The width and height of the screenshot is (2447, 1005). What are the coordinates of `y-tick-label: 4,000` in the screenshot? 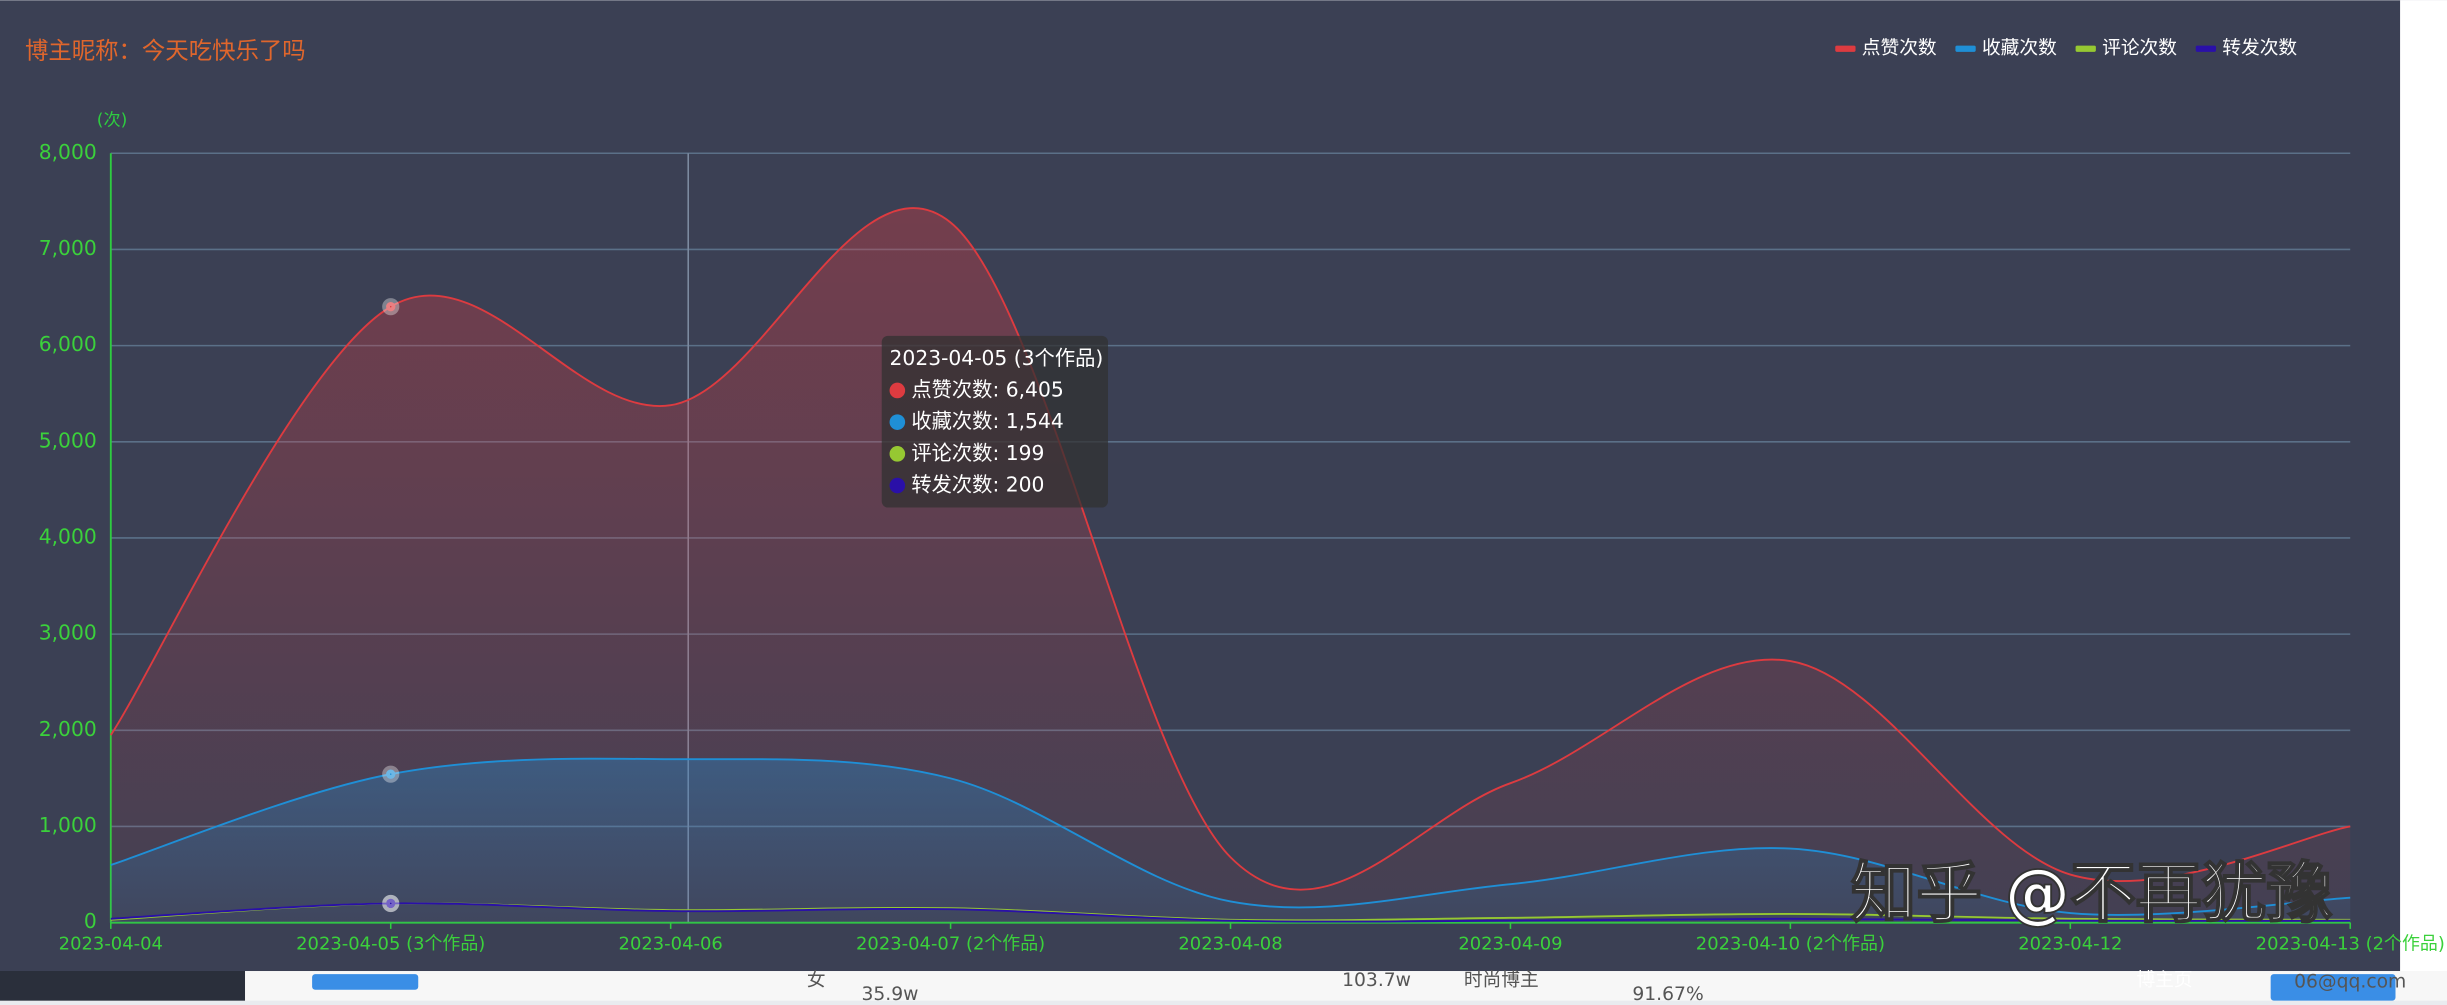 It's located at (68, 536).